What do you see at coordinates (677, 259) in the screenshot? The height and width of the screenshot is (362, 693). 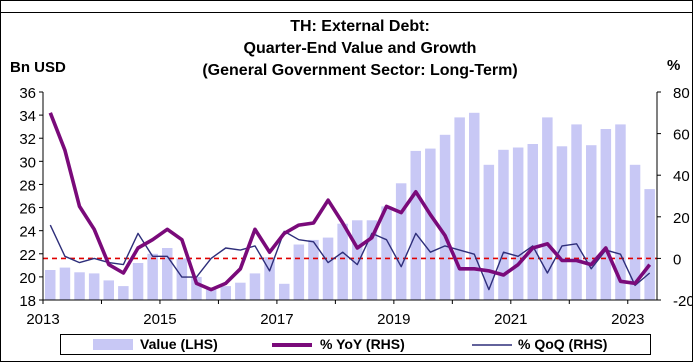 I see `right-tick-label: 0` at bounding box center [677, 259].